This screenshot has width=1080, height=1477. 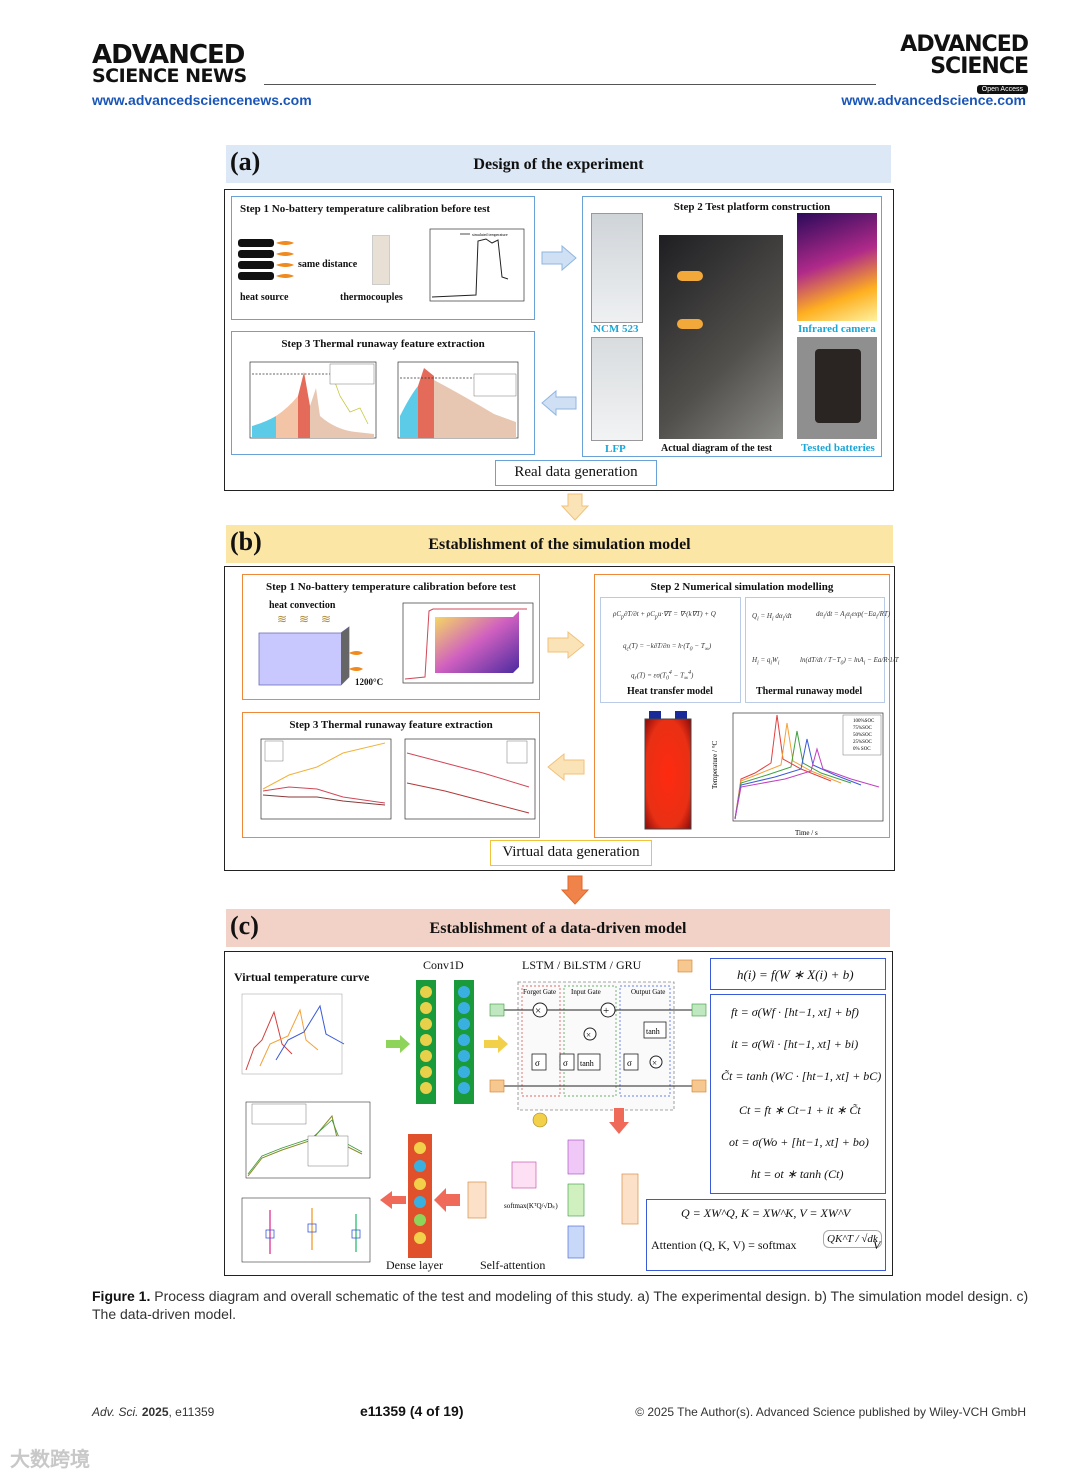 I want to click on infrared-image, so click(x=837, y=267).